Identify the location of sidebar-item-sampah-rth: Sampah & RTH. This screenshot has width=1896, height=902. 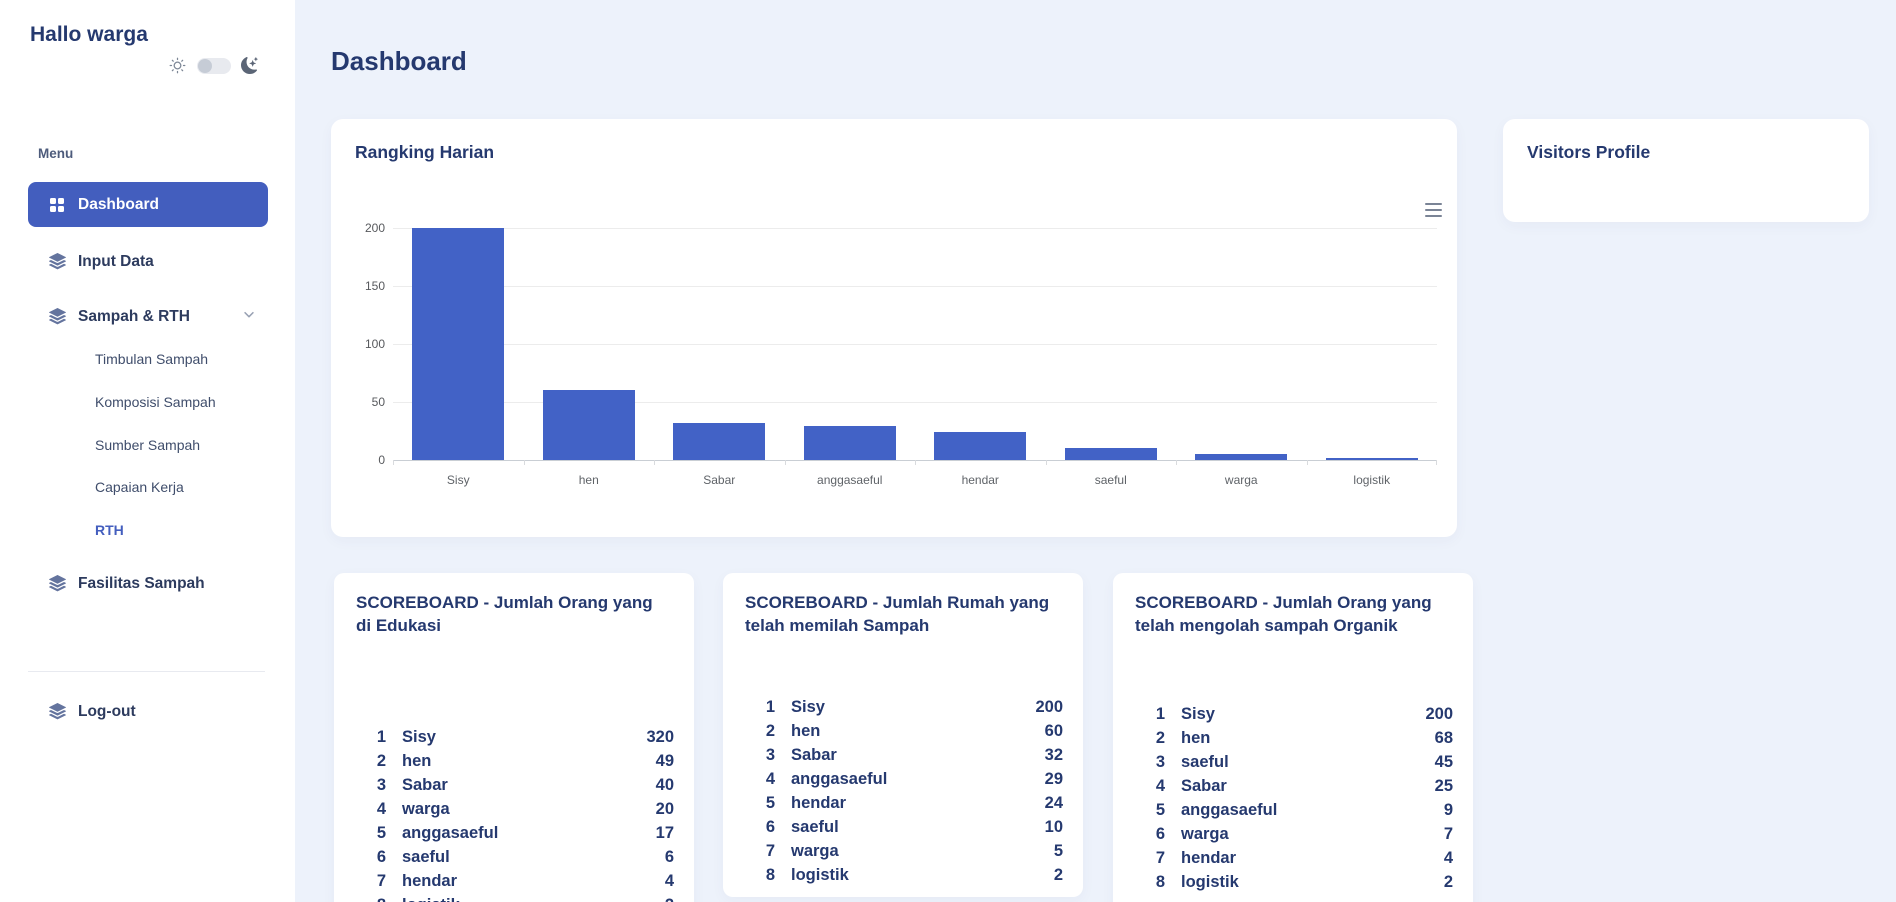
(148, 316).